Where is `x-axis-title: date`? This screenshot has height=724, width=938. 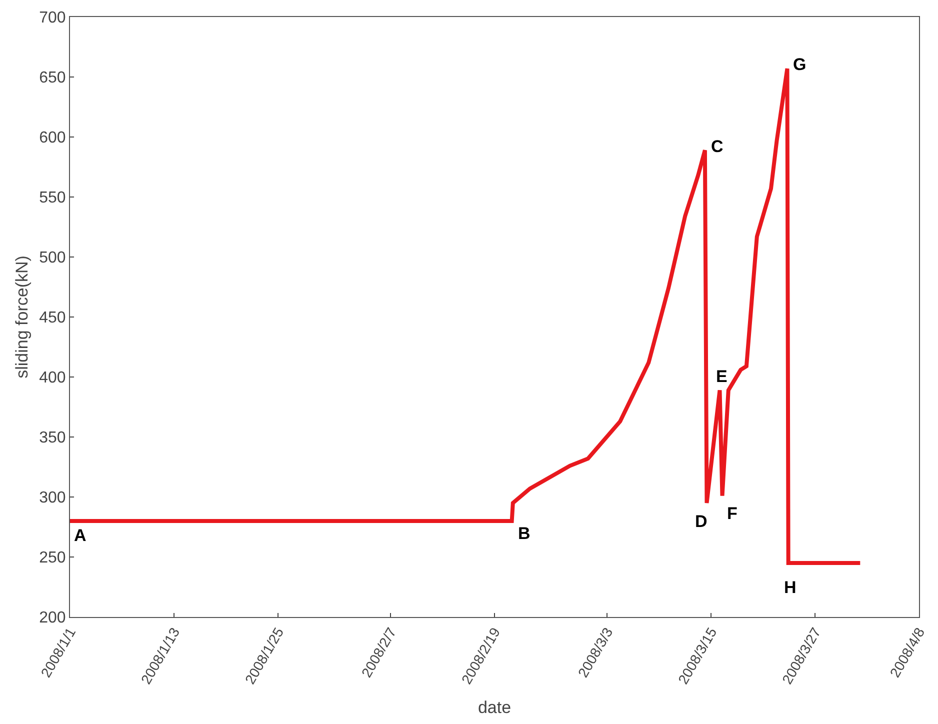
x-axis-title: date is located at coordinates (495, 708).